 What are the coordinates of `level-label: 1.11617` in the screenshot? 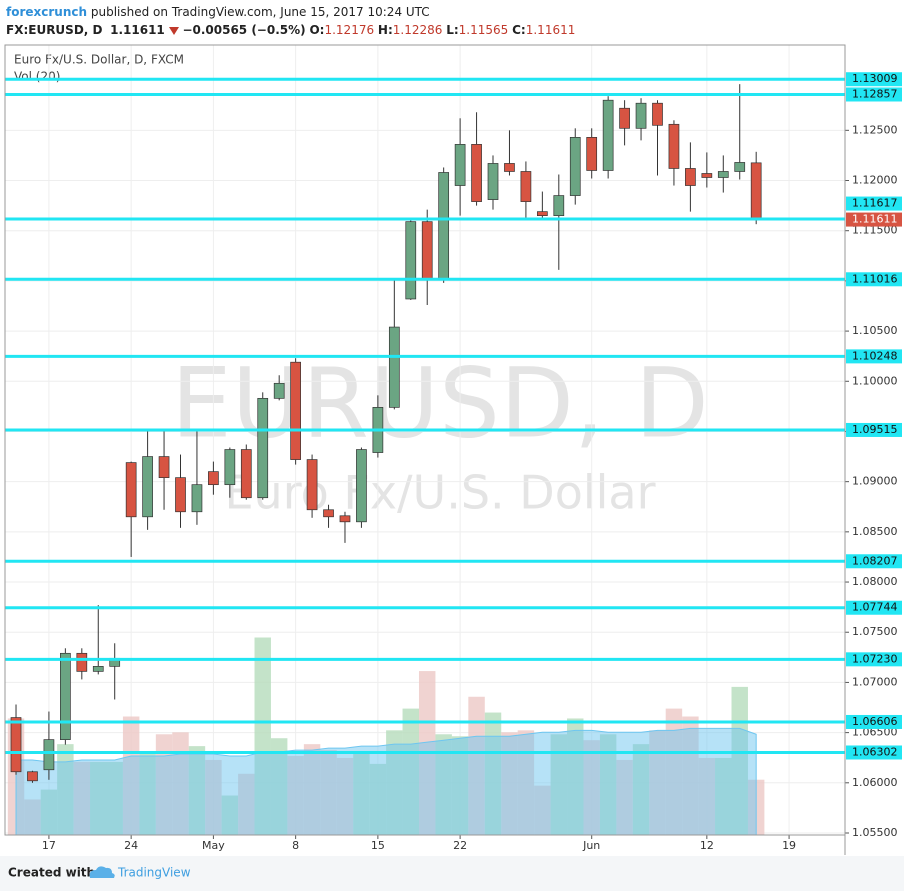 It's located at (875, 203).